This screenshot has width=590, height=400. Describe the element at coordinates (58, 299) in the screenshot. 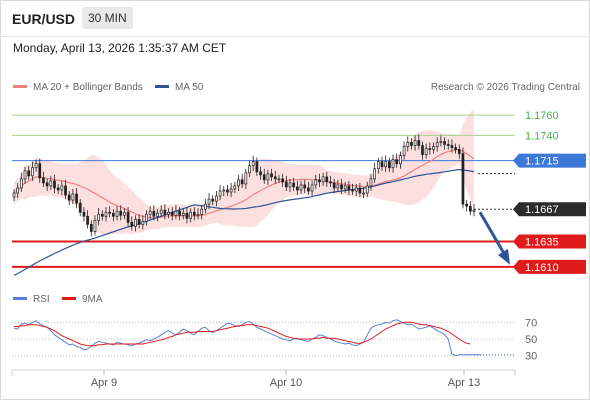

I see `rsi-legend: RSI 9MA` at that location.